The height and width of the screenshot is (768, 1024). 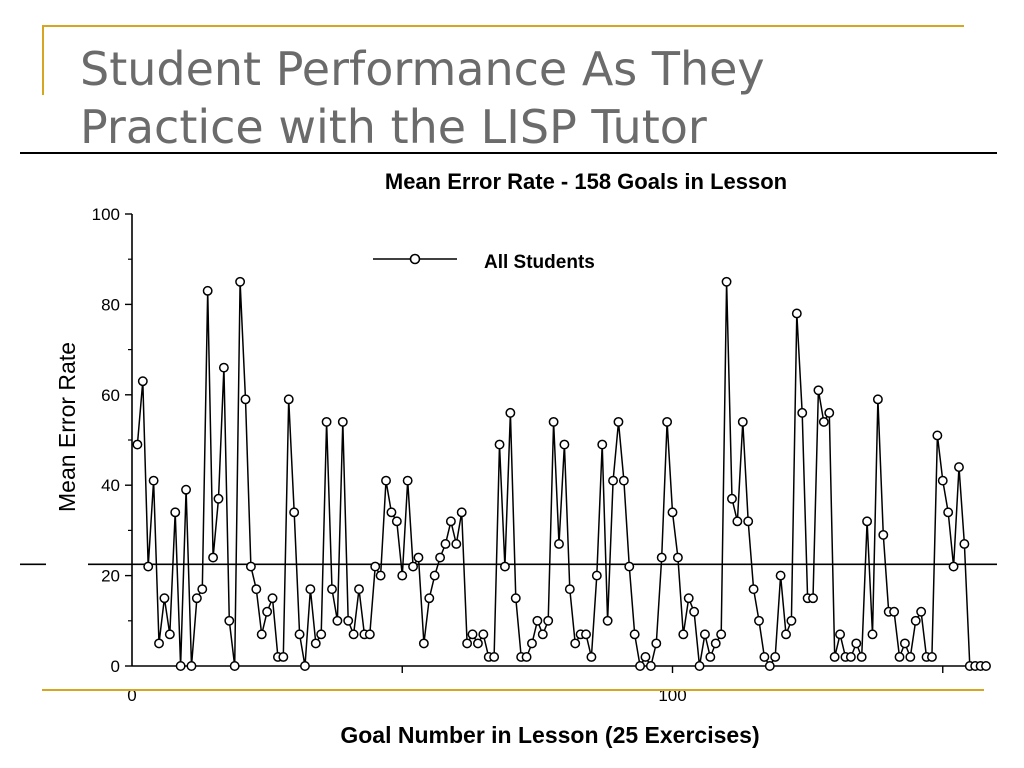 What do you see at coordinates (672, 695) in the screenshot?
I see `x-tick-label: 100` at bounding box center [672, 695].